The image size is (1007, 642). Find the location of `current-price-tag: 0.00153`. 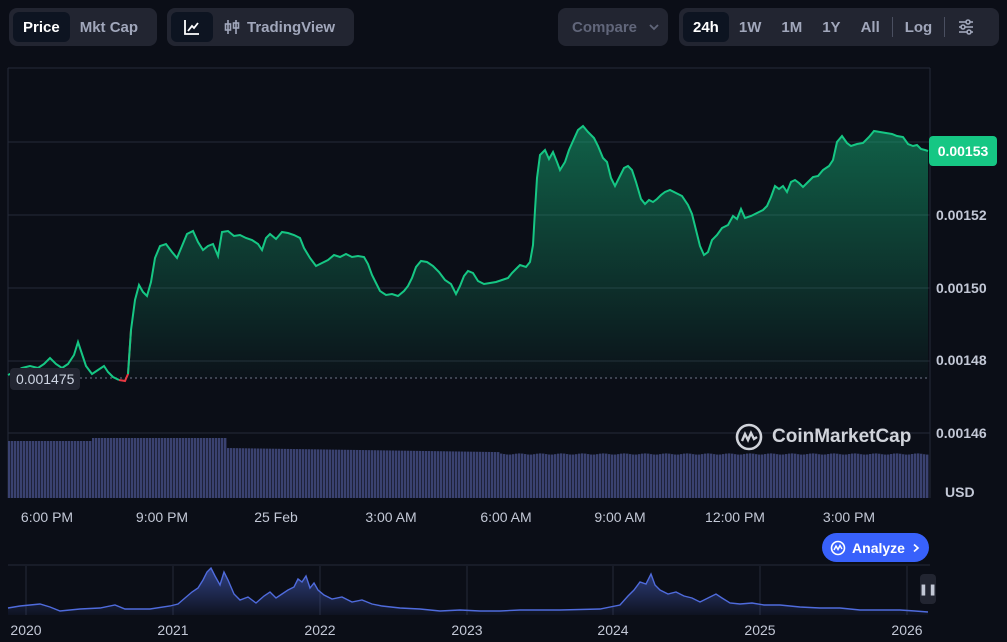

current-price-tag: 0.00153 is located at coordinates (963, 151).